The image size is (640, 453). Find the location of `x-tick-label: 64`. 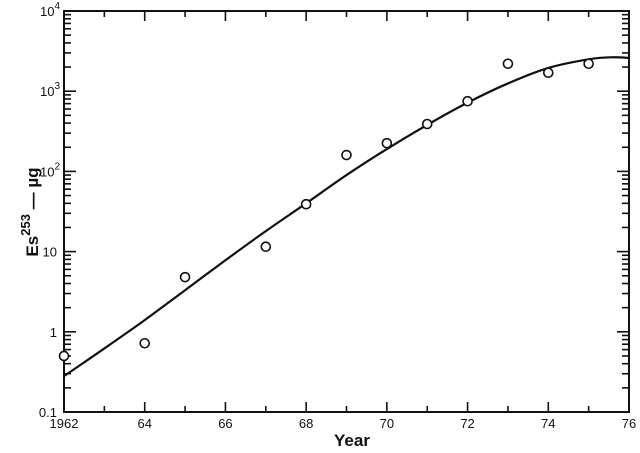

x-tick-label: 64 is located at coordinates (144, 423).